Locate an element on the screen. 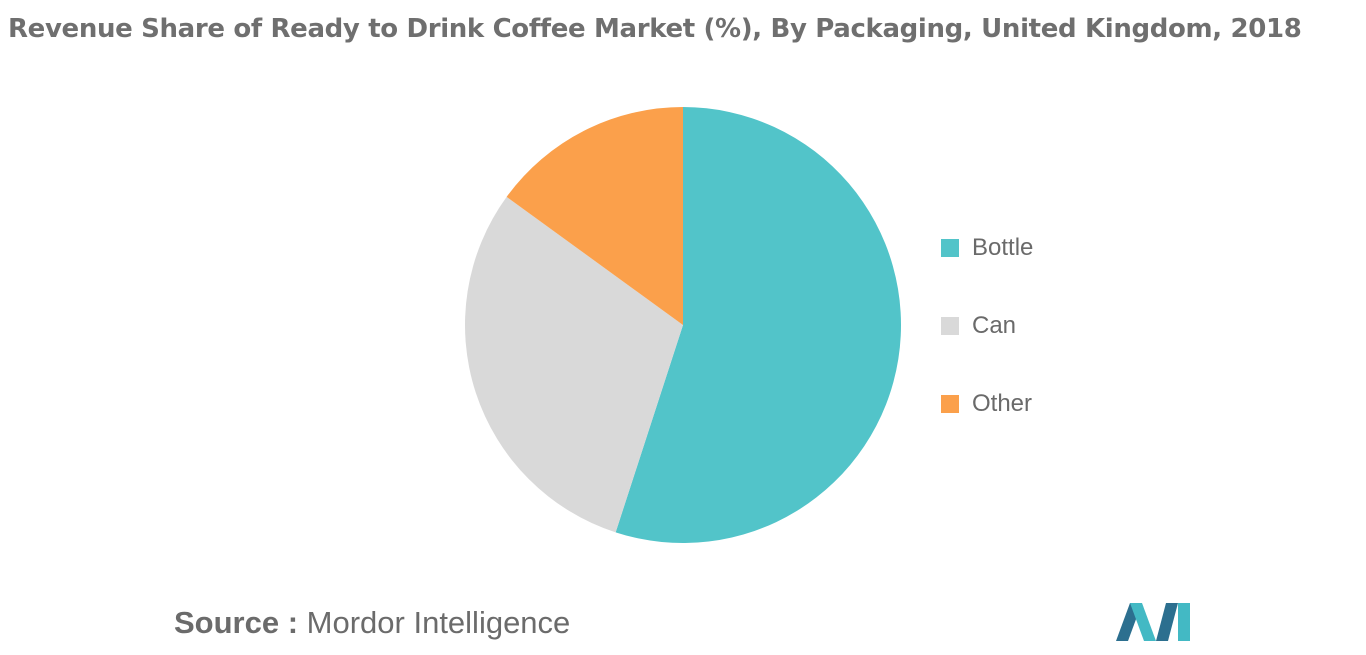 The height and width of the screenshot is (655, 1366). legend-item-can: Can is located at coordinates (978, 326).